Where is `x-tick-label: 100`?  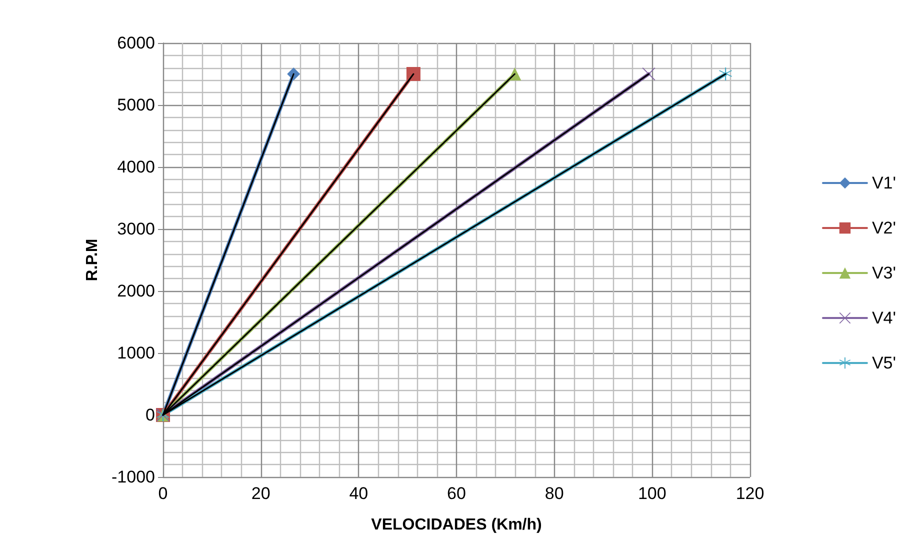
x-tick-label: 100 is located at coordinates (652, 493).